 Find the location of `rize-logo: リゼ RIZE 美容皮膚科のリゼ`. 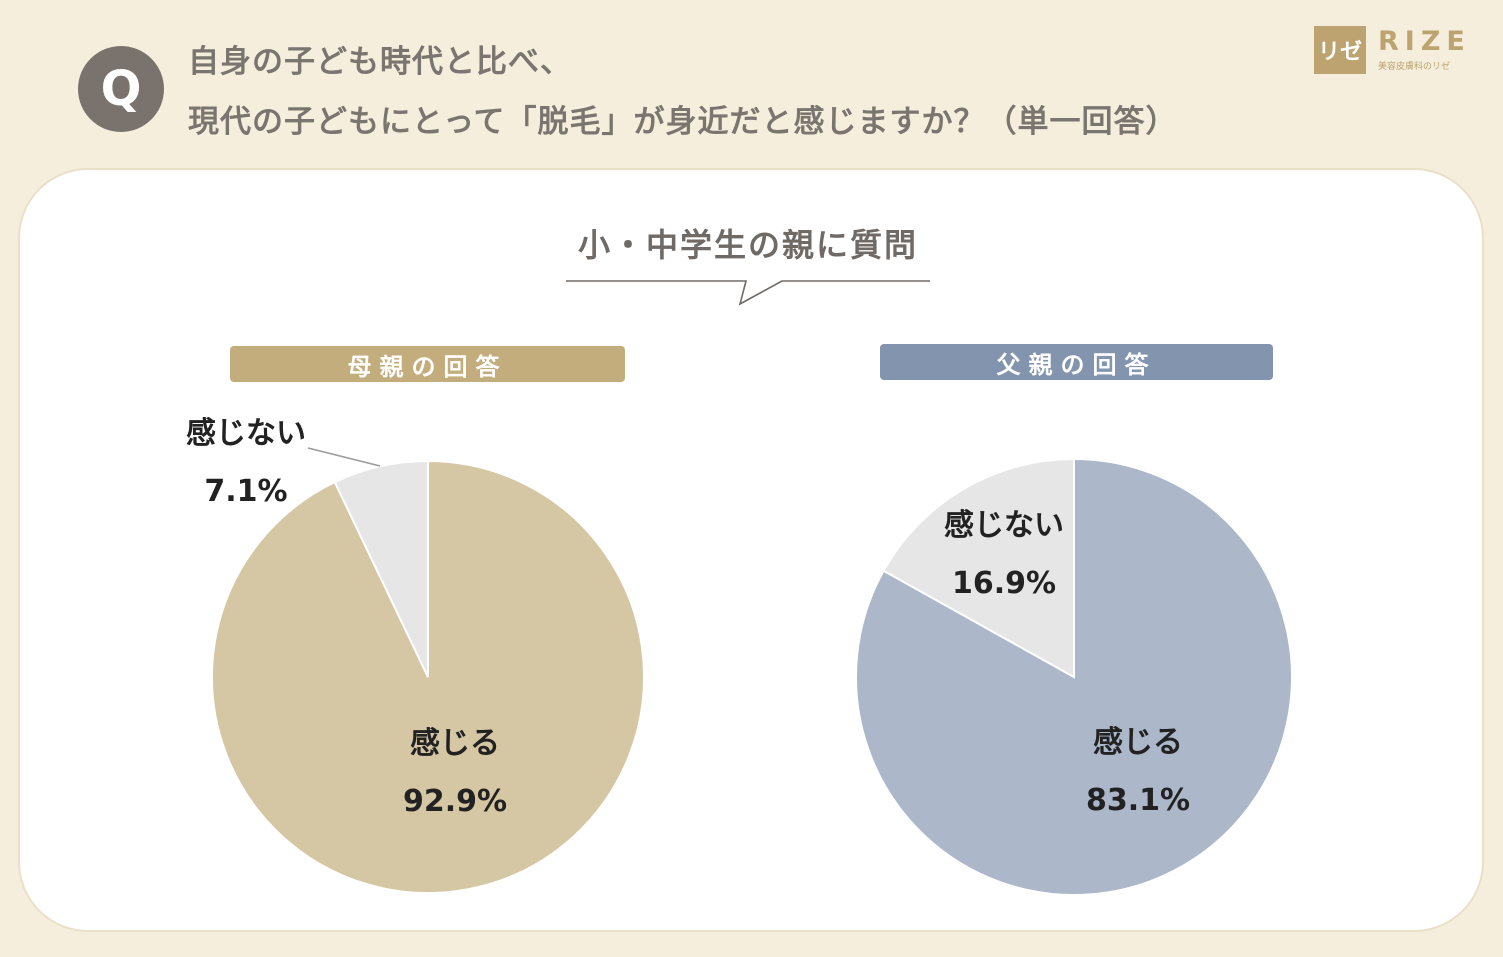

rize-logo: リゼ RIZE 美容皮膚科のリゼ is located at coordinates (1399, 50).